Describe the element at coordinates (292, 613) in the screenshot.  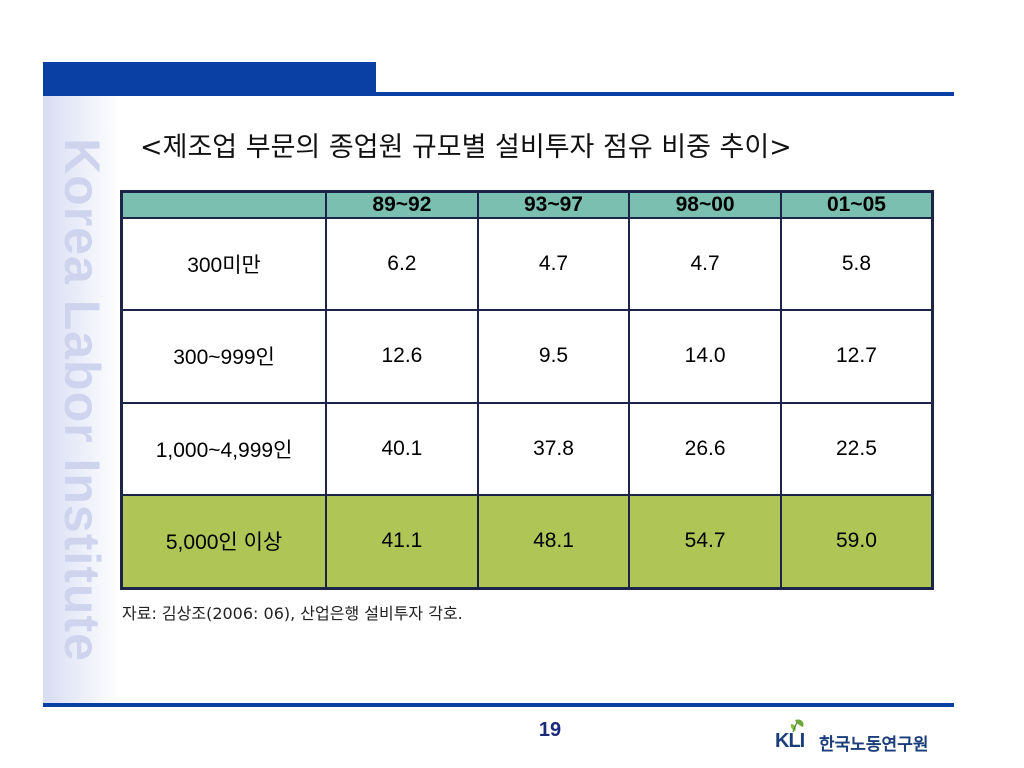
I see `source-note: 자료: 김상조(2006: 06), 산업은행 설비투자 각호.` at that location.